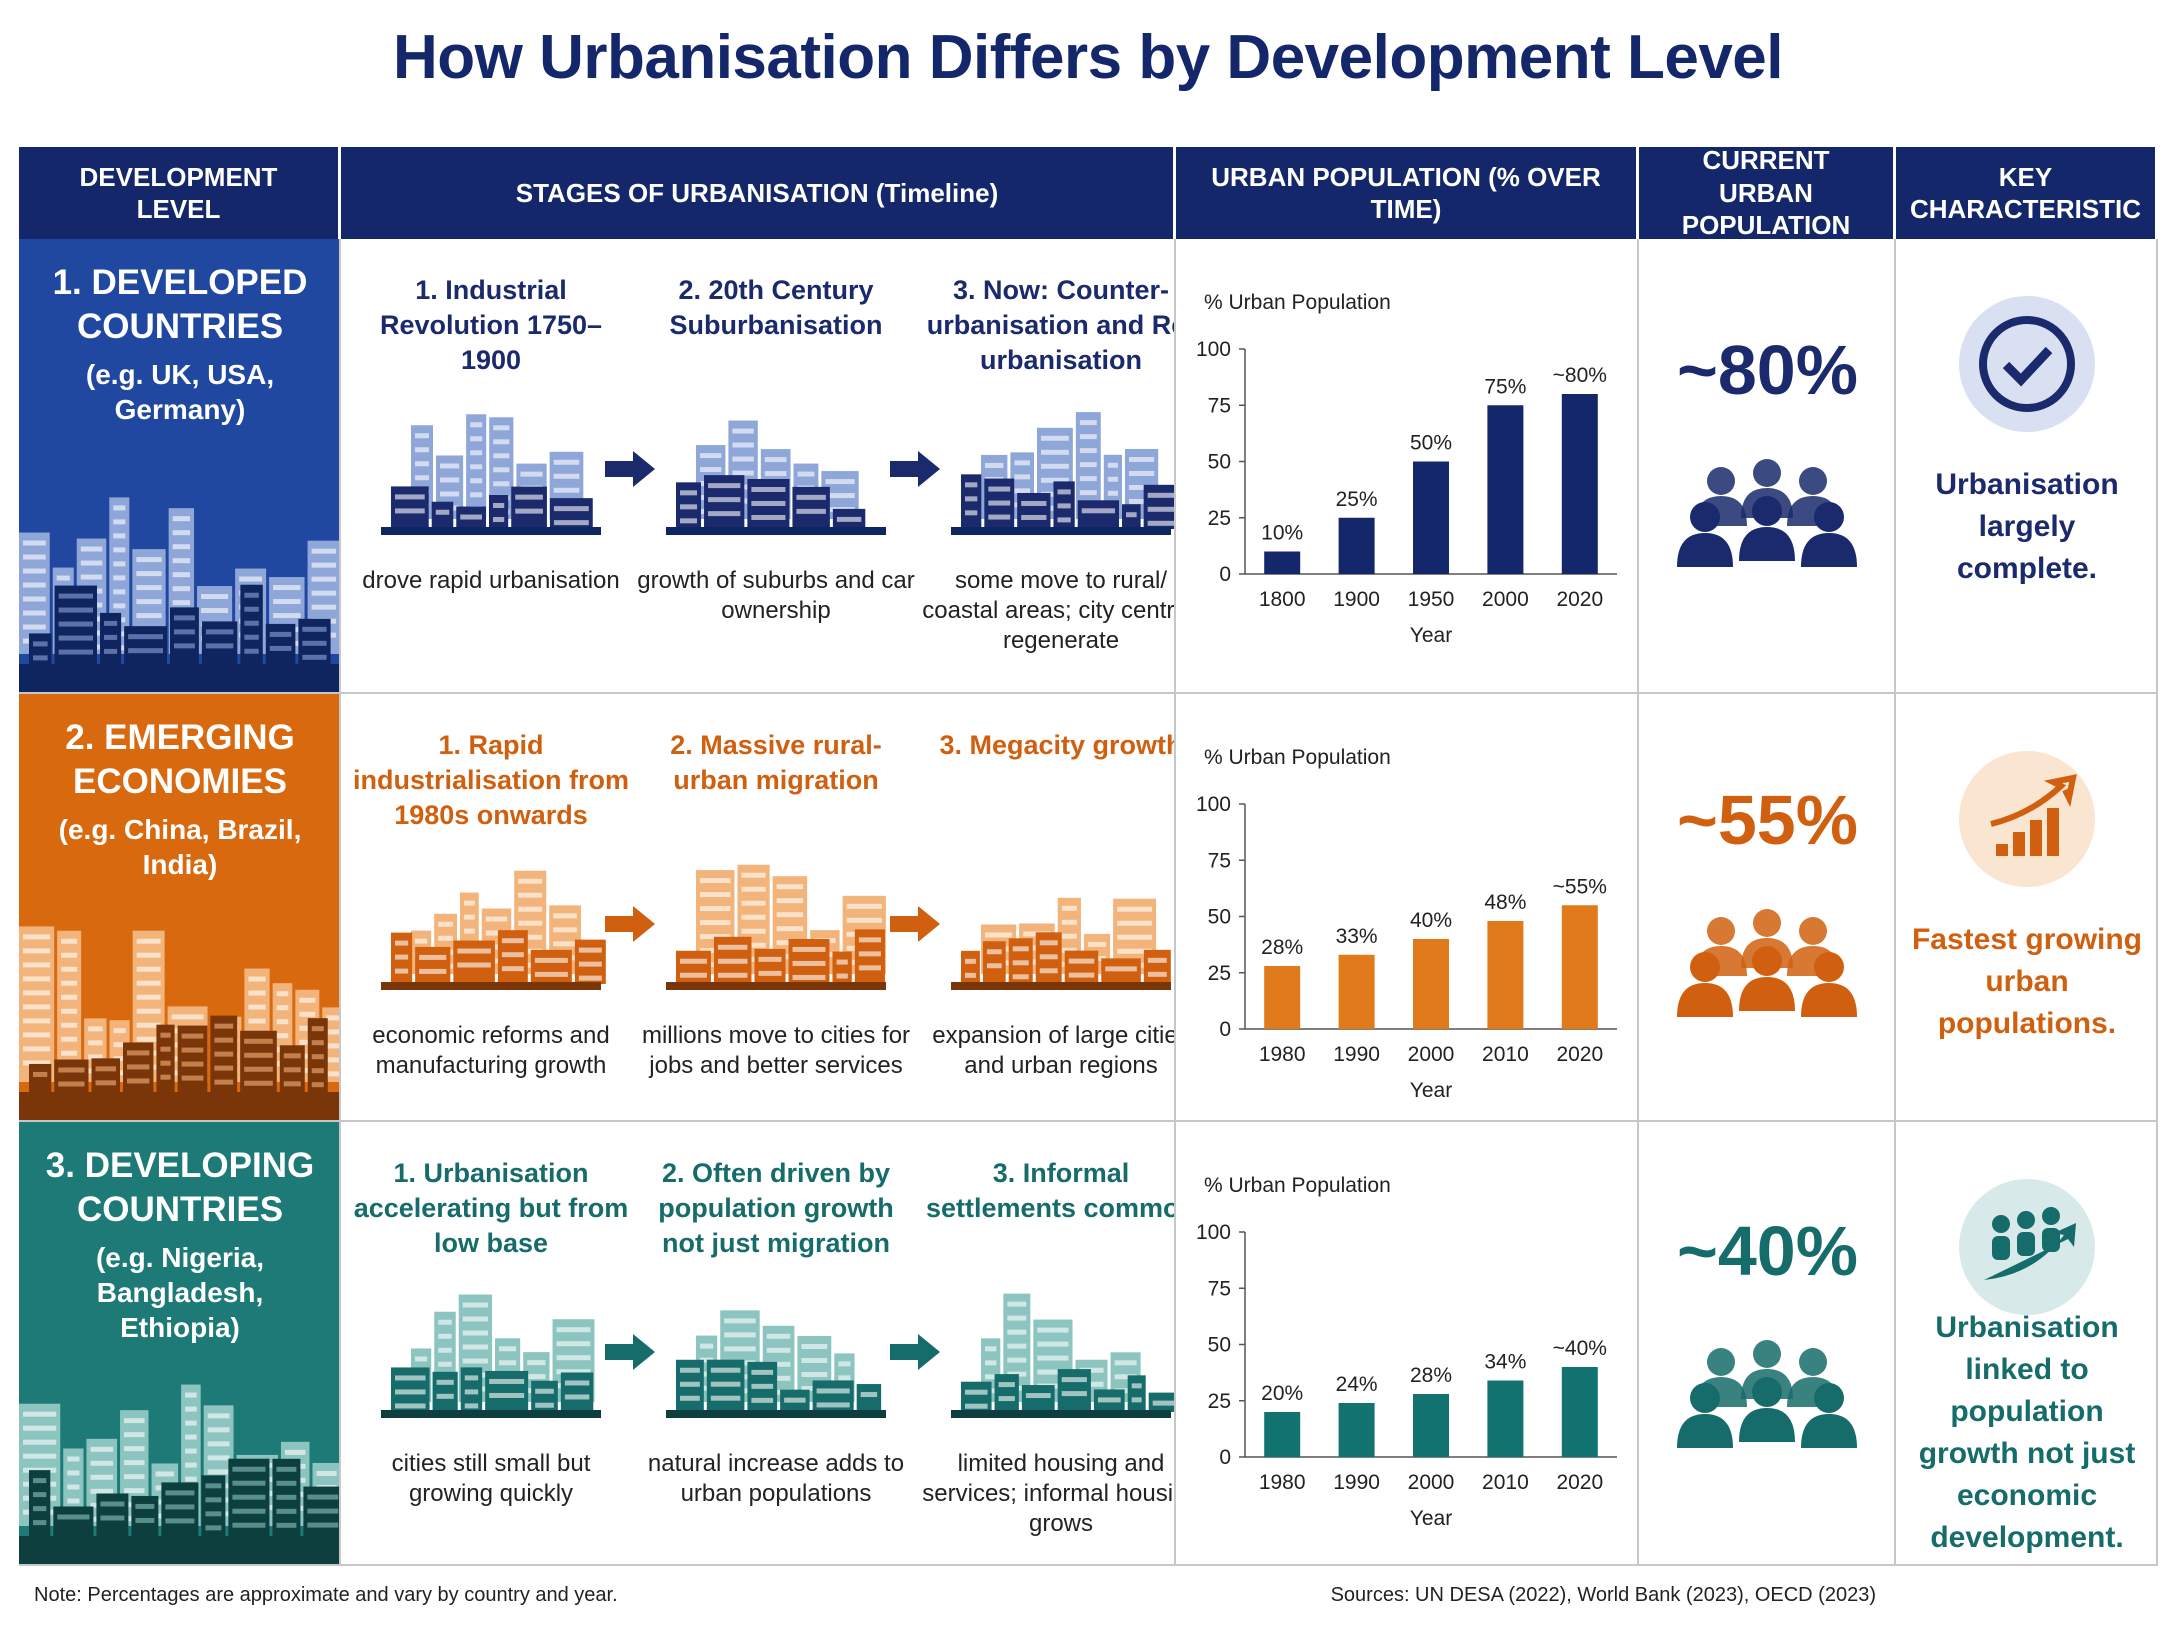 This screenshot has width=2176, height=1632. Describe the element at coordinates (180, 846) in the screenshot. I see `level-examples: (e.g. China, Brazil, India)` at that location.